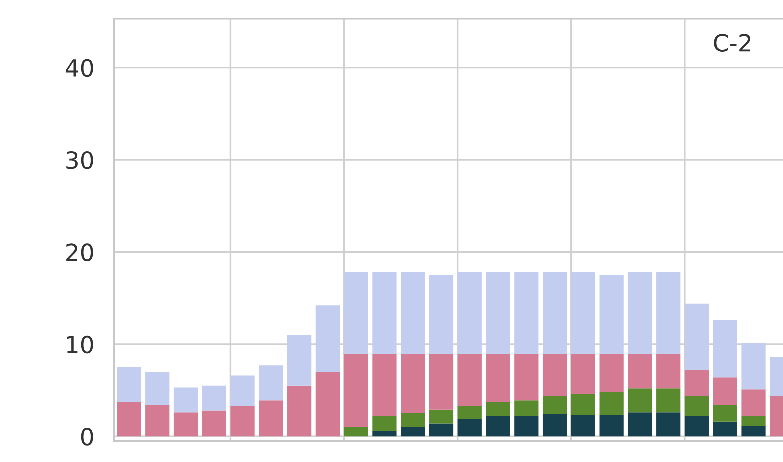 The image size is (783, 462). What do you see at coordinates (80, 160) in the screenshot?
I see `y-tick-label: 30` at bounding box center [80, 160].